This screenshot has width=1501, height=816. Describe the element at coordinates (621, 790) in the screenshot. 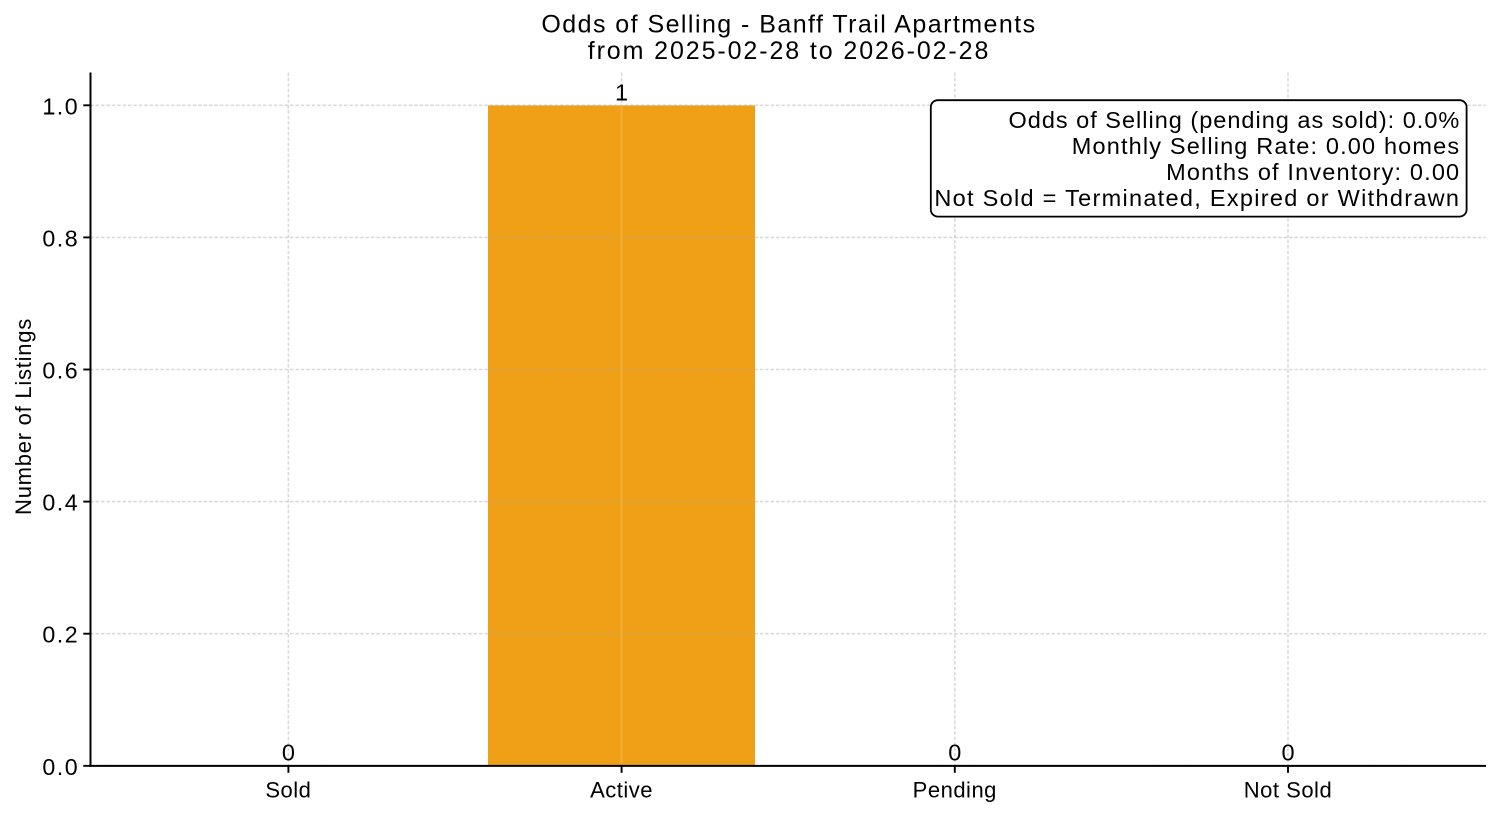

I see `svg-text: Active` at that location.